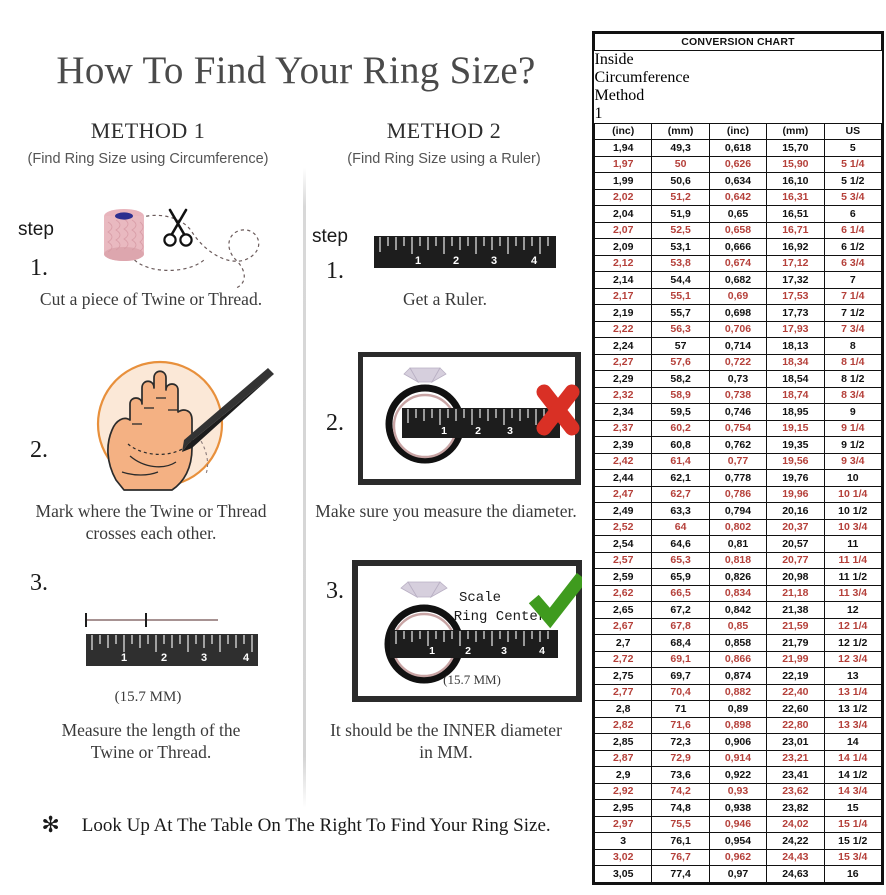  Describe the element at coordinates (853, 659) in the screenshot. I see `table-cell: 12 3/4` at that location.